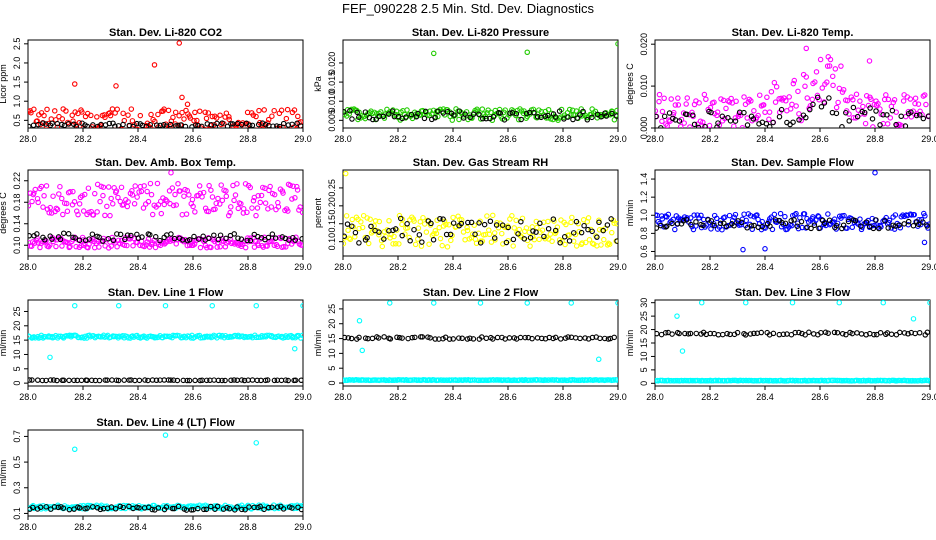 The image size is (936, 540). I want to click on x-tick-label: 28.0, so click(655, 267).